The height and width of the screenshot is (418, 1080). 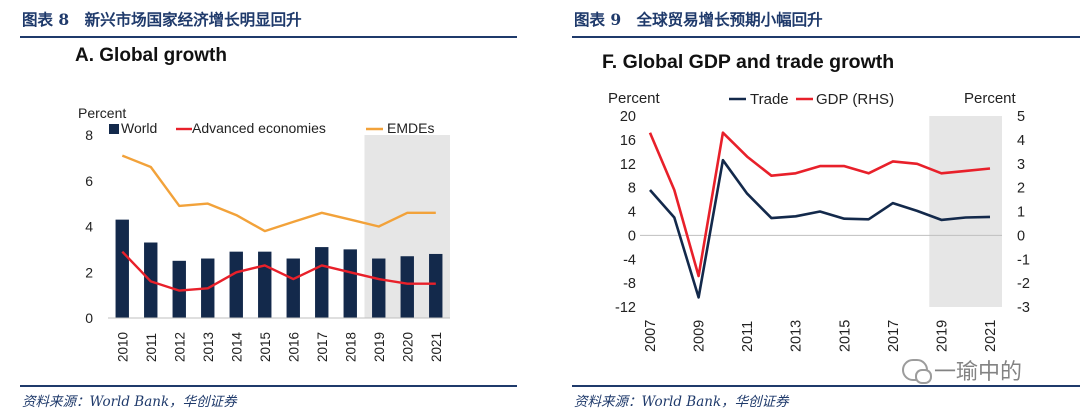 What do you see at coordinates (748, 62) in the screenshot?
I see `chart-title: F. Global GDP and trade growth` at bounding box center [748, 62].